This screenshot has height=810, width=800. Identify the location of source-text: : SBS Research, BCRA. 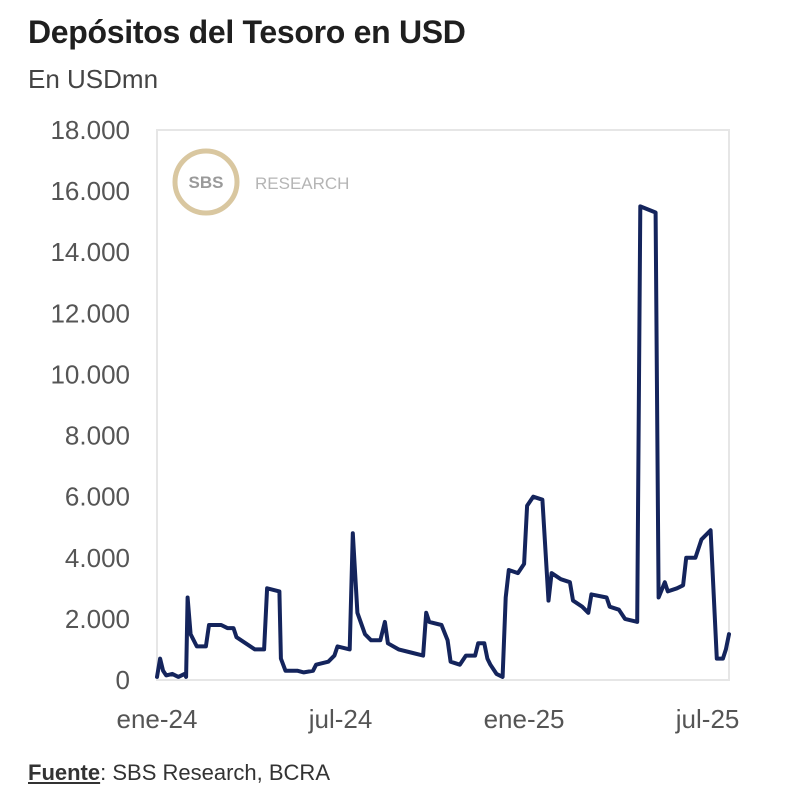
(215, 772).